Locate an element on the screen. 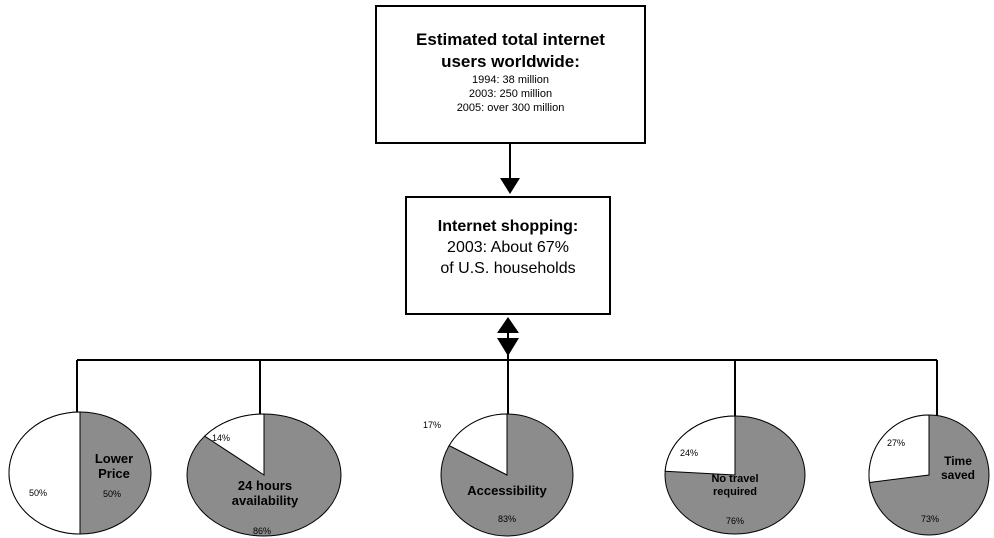 This screenshot has height=538, width=994. pie-category-label-line: Time is located at coordinates (958, 461).